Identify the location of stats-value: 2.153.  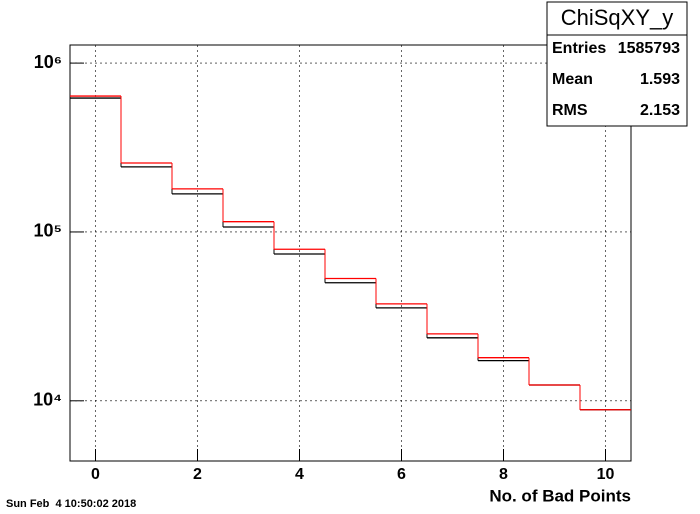
(660, 110).